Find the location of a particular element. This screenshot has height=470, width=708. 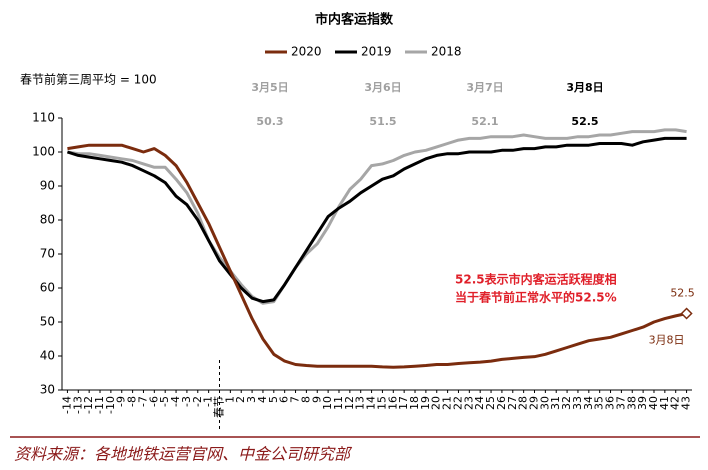

y-tick-label: 30 is located at coordinates (47, 390).